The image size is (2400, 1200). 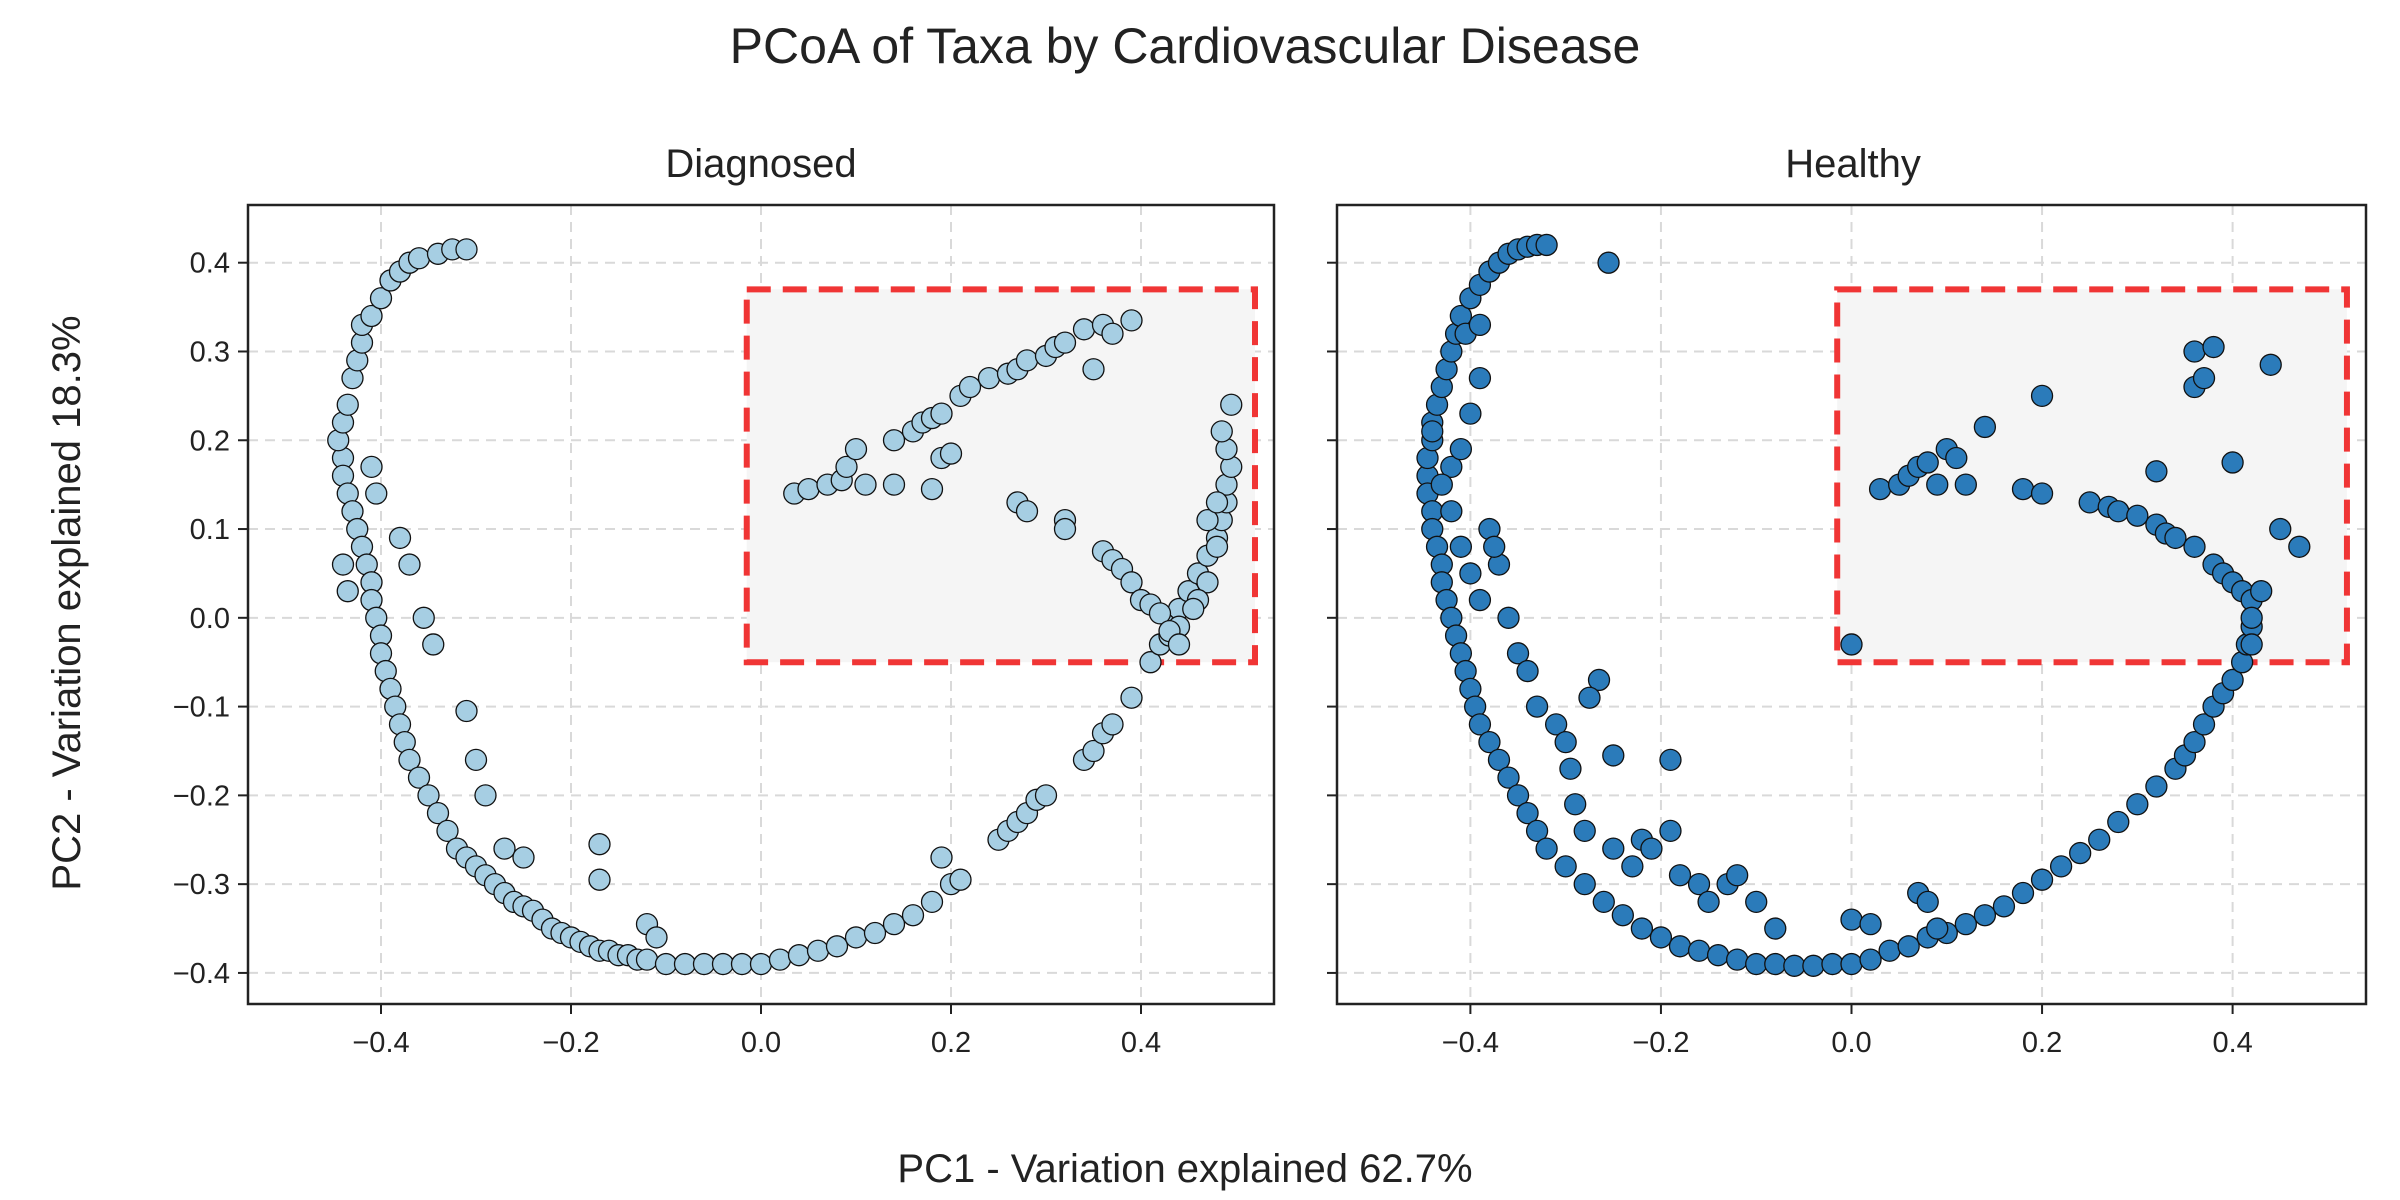 I want to click on y-tick-label: −0.3, so click(x=201, y=885).